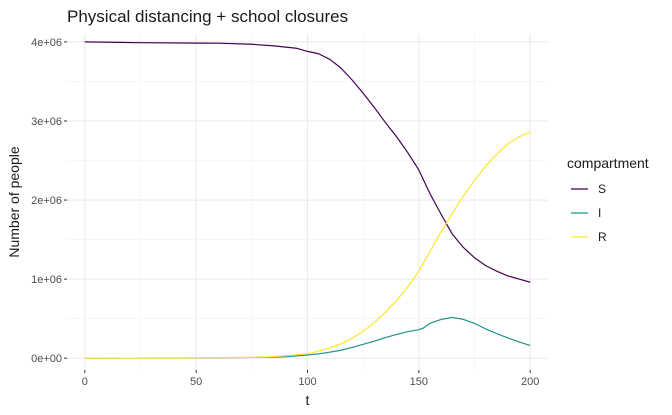 The height and width of the screenshot is (415, 672). I want to click on legend-entries: SIR, so click(589, 213).